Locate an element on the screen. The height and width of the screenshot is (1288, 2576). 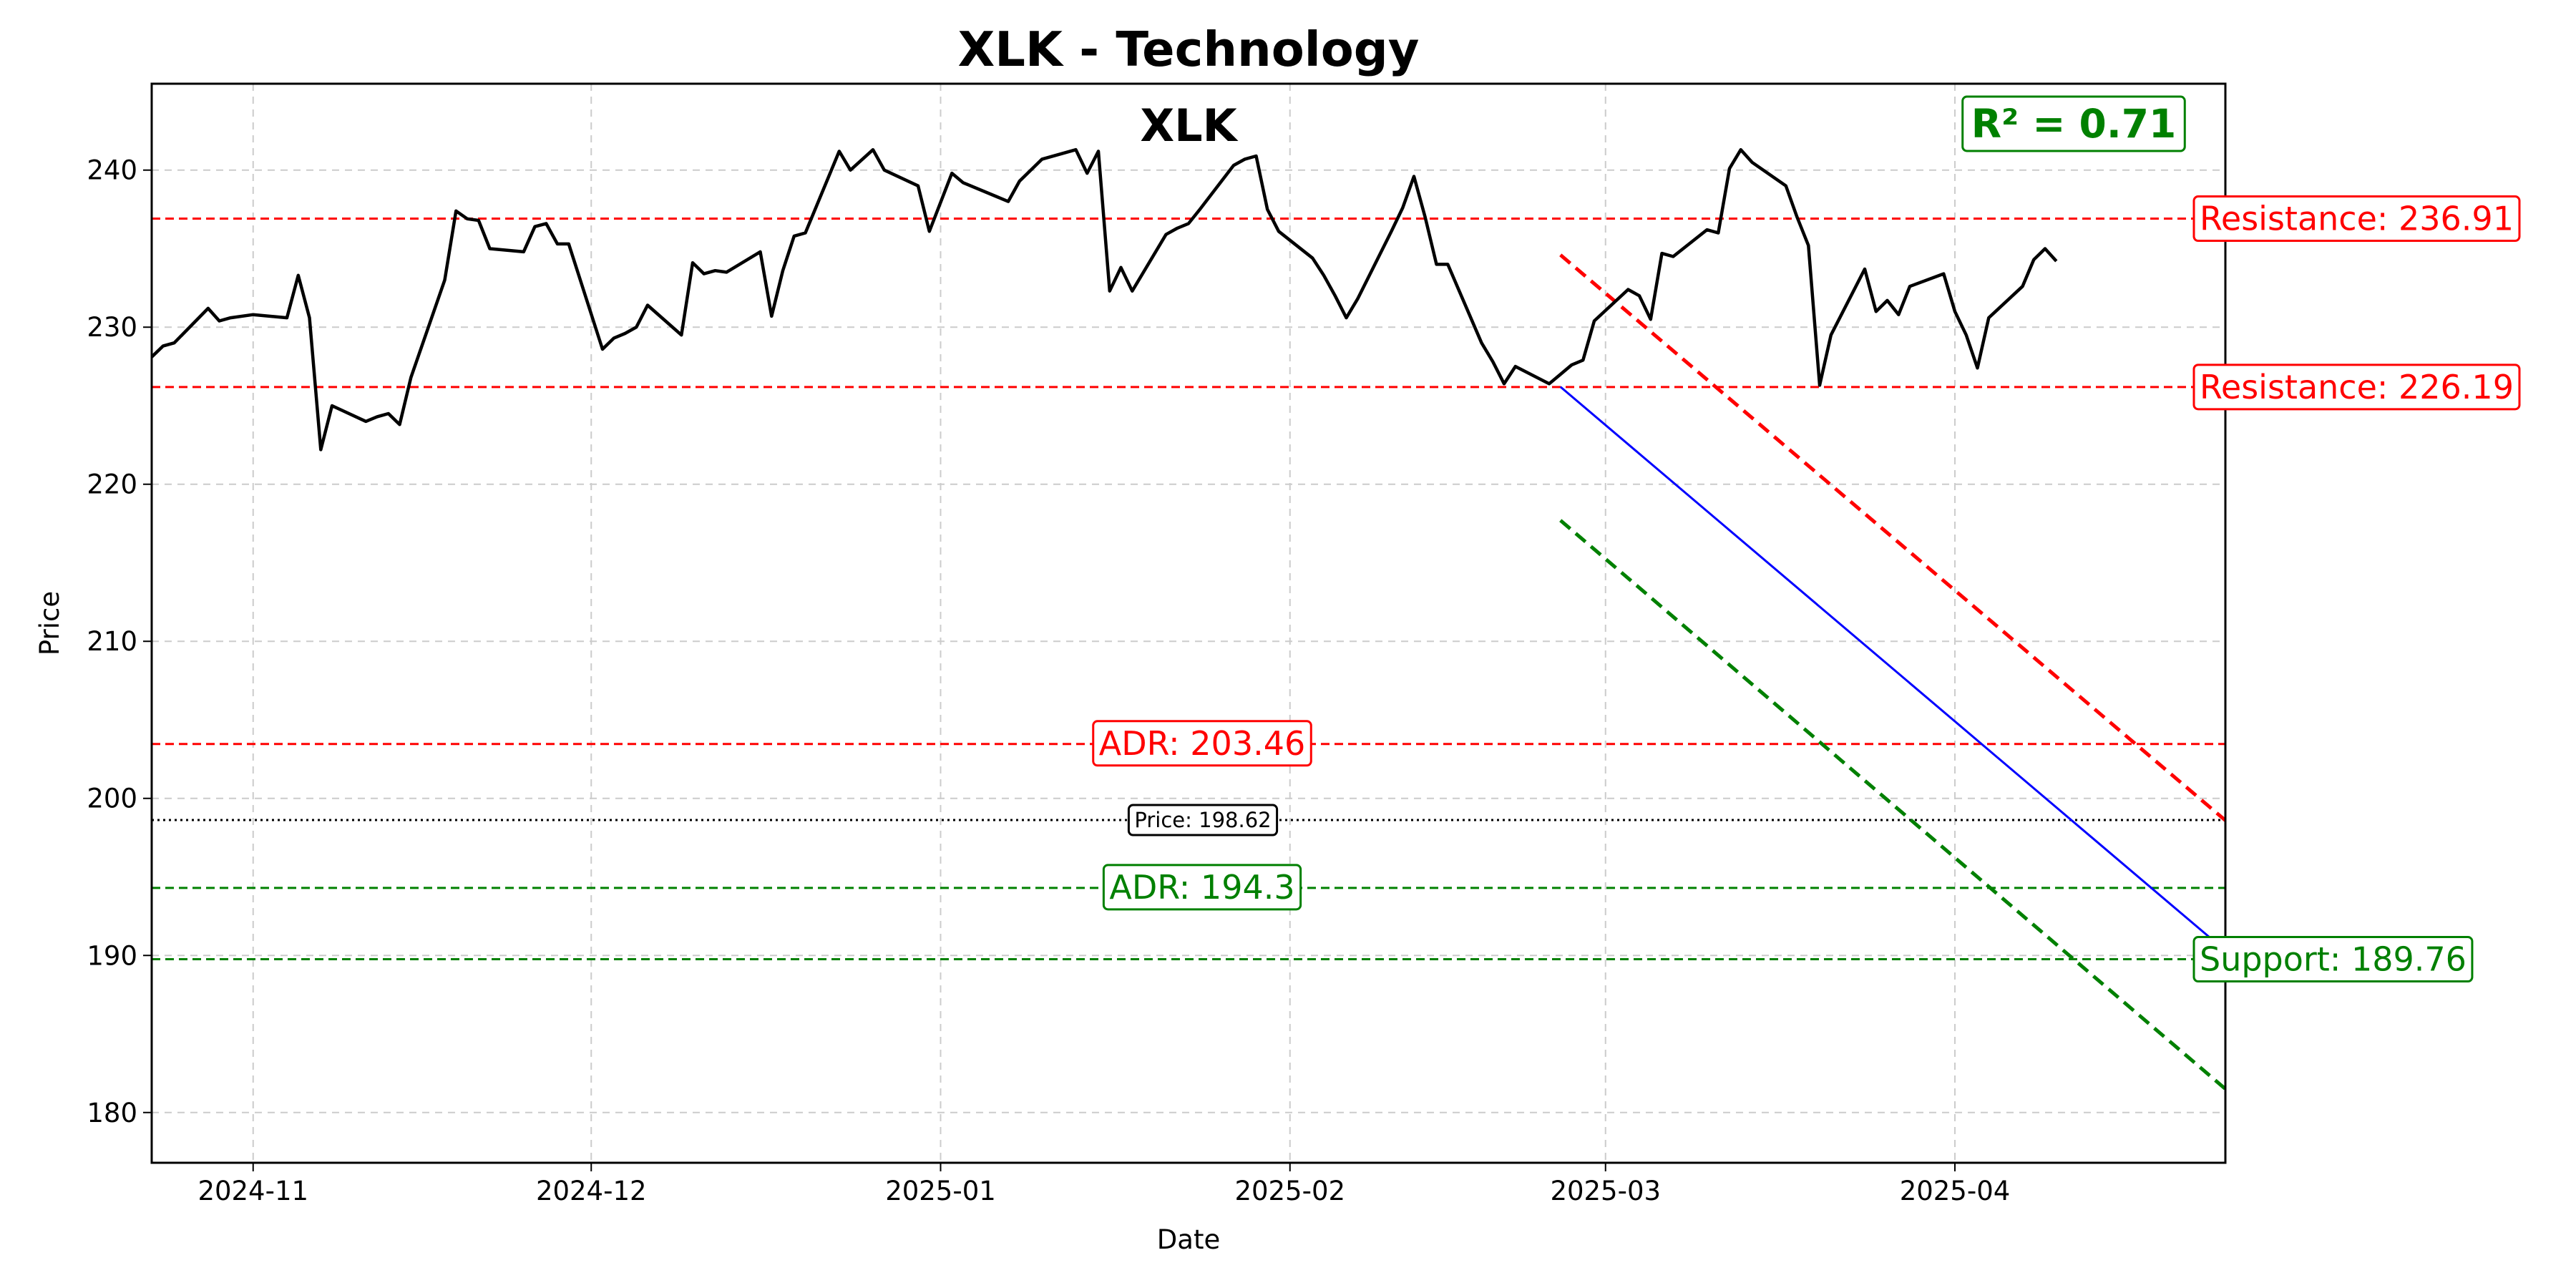
x-tick-label: 2025-03 is located at coordinates (1605, 1191).